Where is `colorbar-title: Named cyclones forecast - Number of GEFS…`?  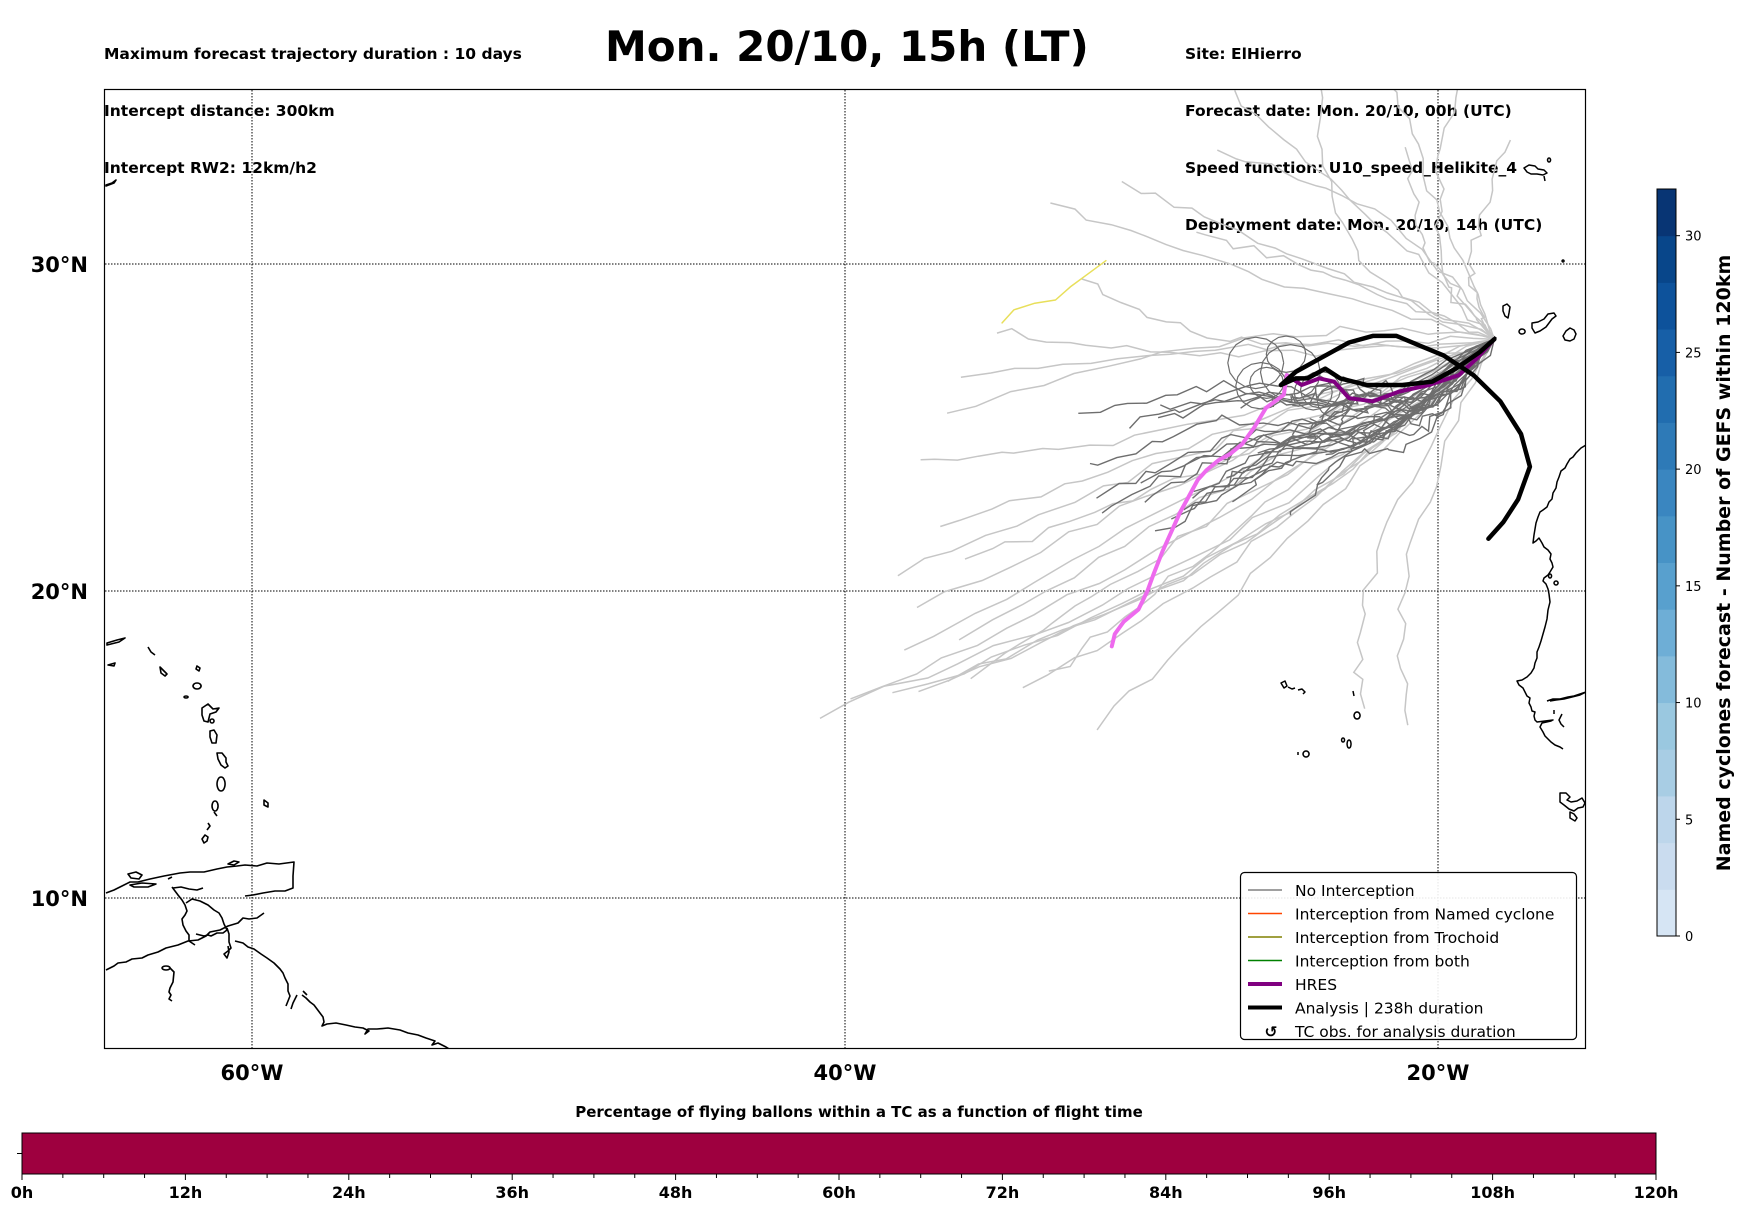
colorbar-title: Named cyclones forecast - Number of GEFS… is located at coordinates (1724, 563).